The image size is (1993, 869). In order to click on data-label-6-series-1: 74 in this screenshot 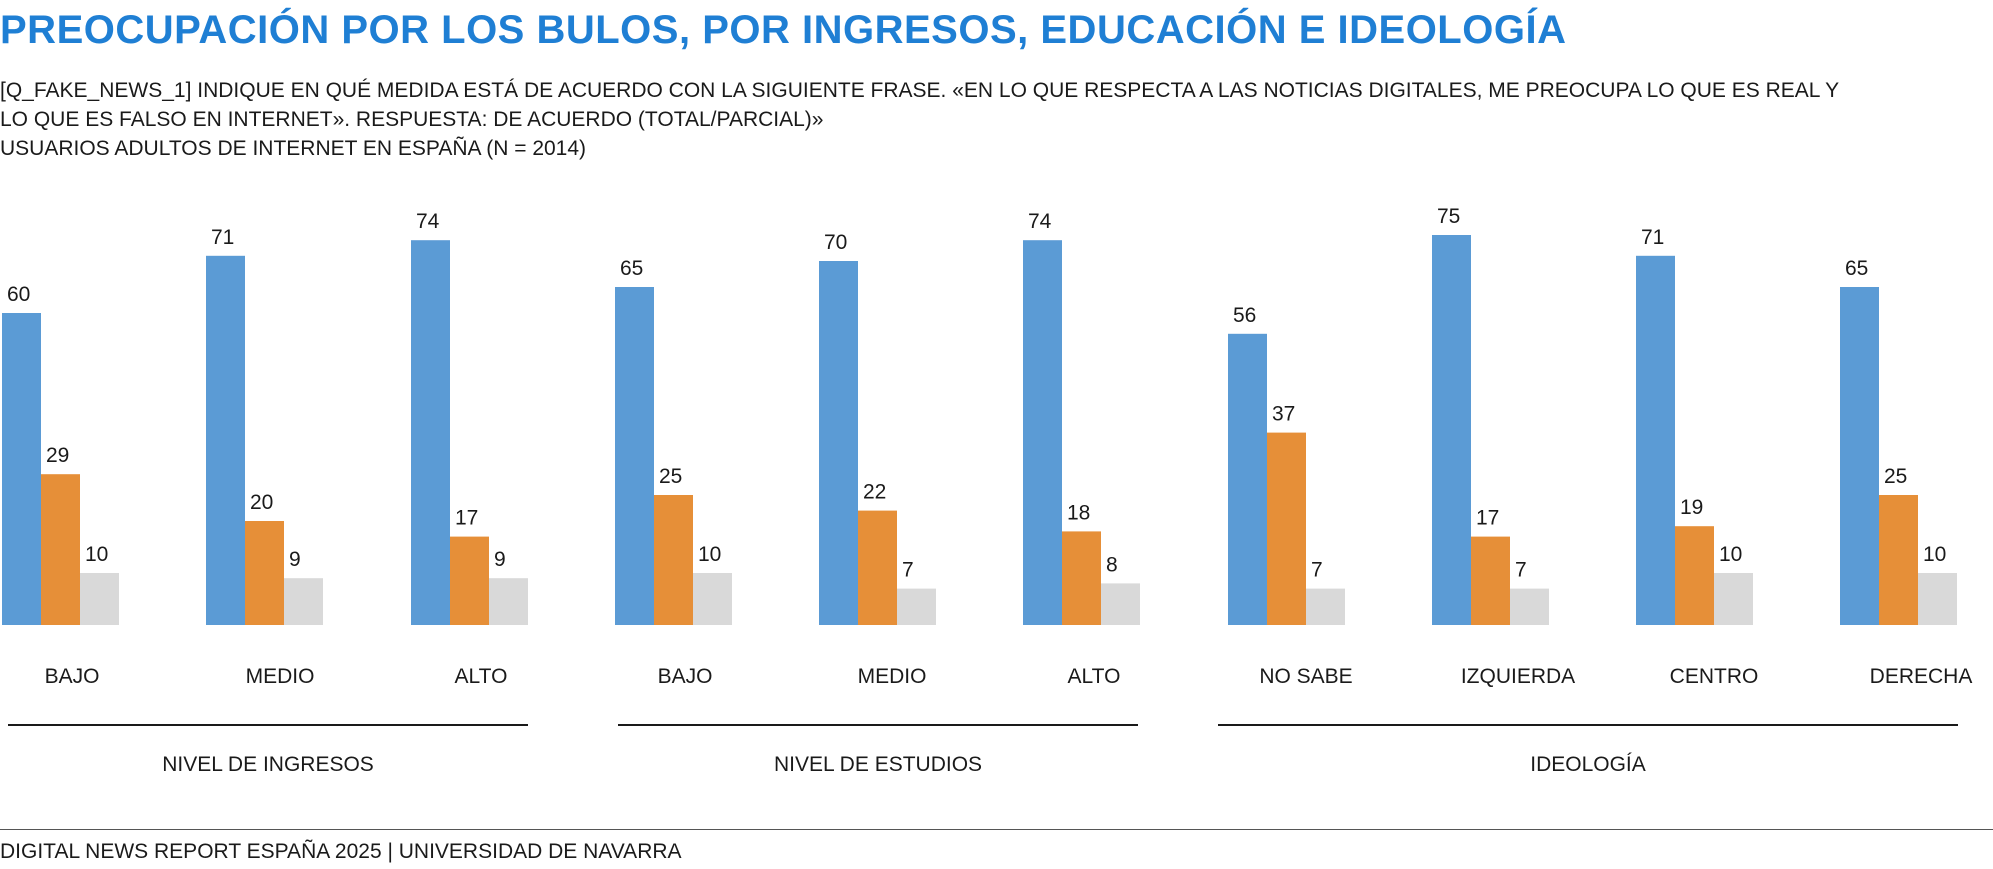, I will do `click(1040, 221)`.